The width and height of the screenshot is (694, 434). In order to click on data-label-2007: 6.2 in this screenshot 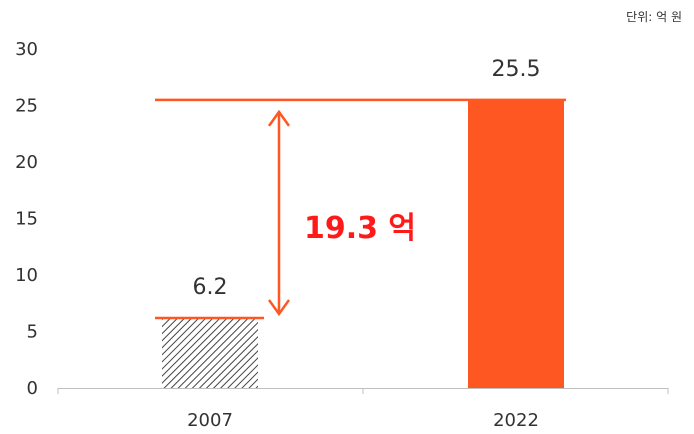, I will do `click(210, 287)`.